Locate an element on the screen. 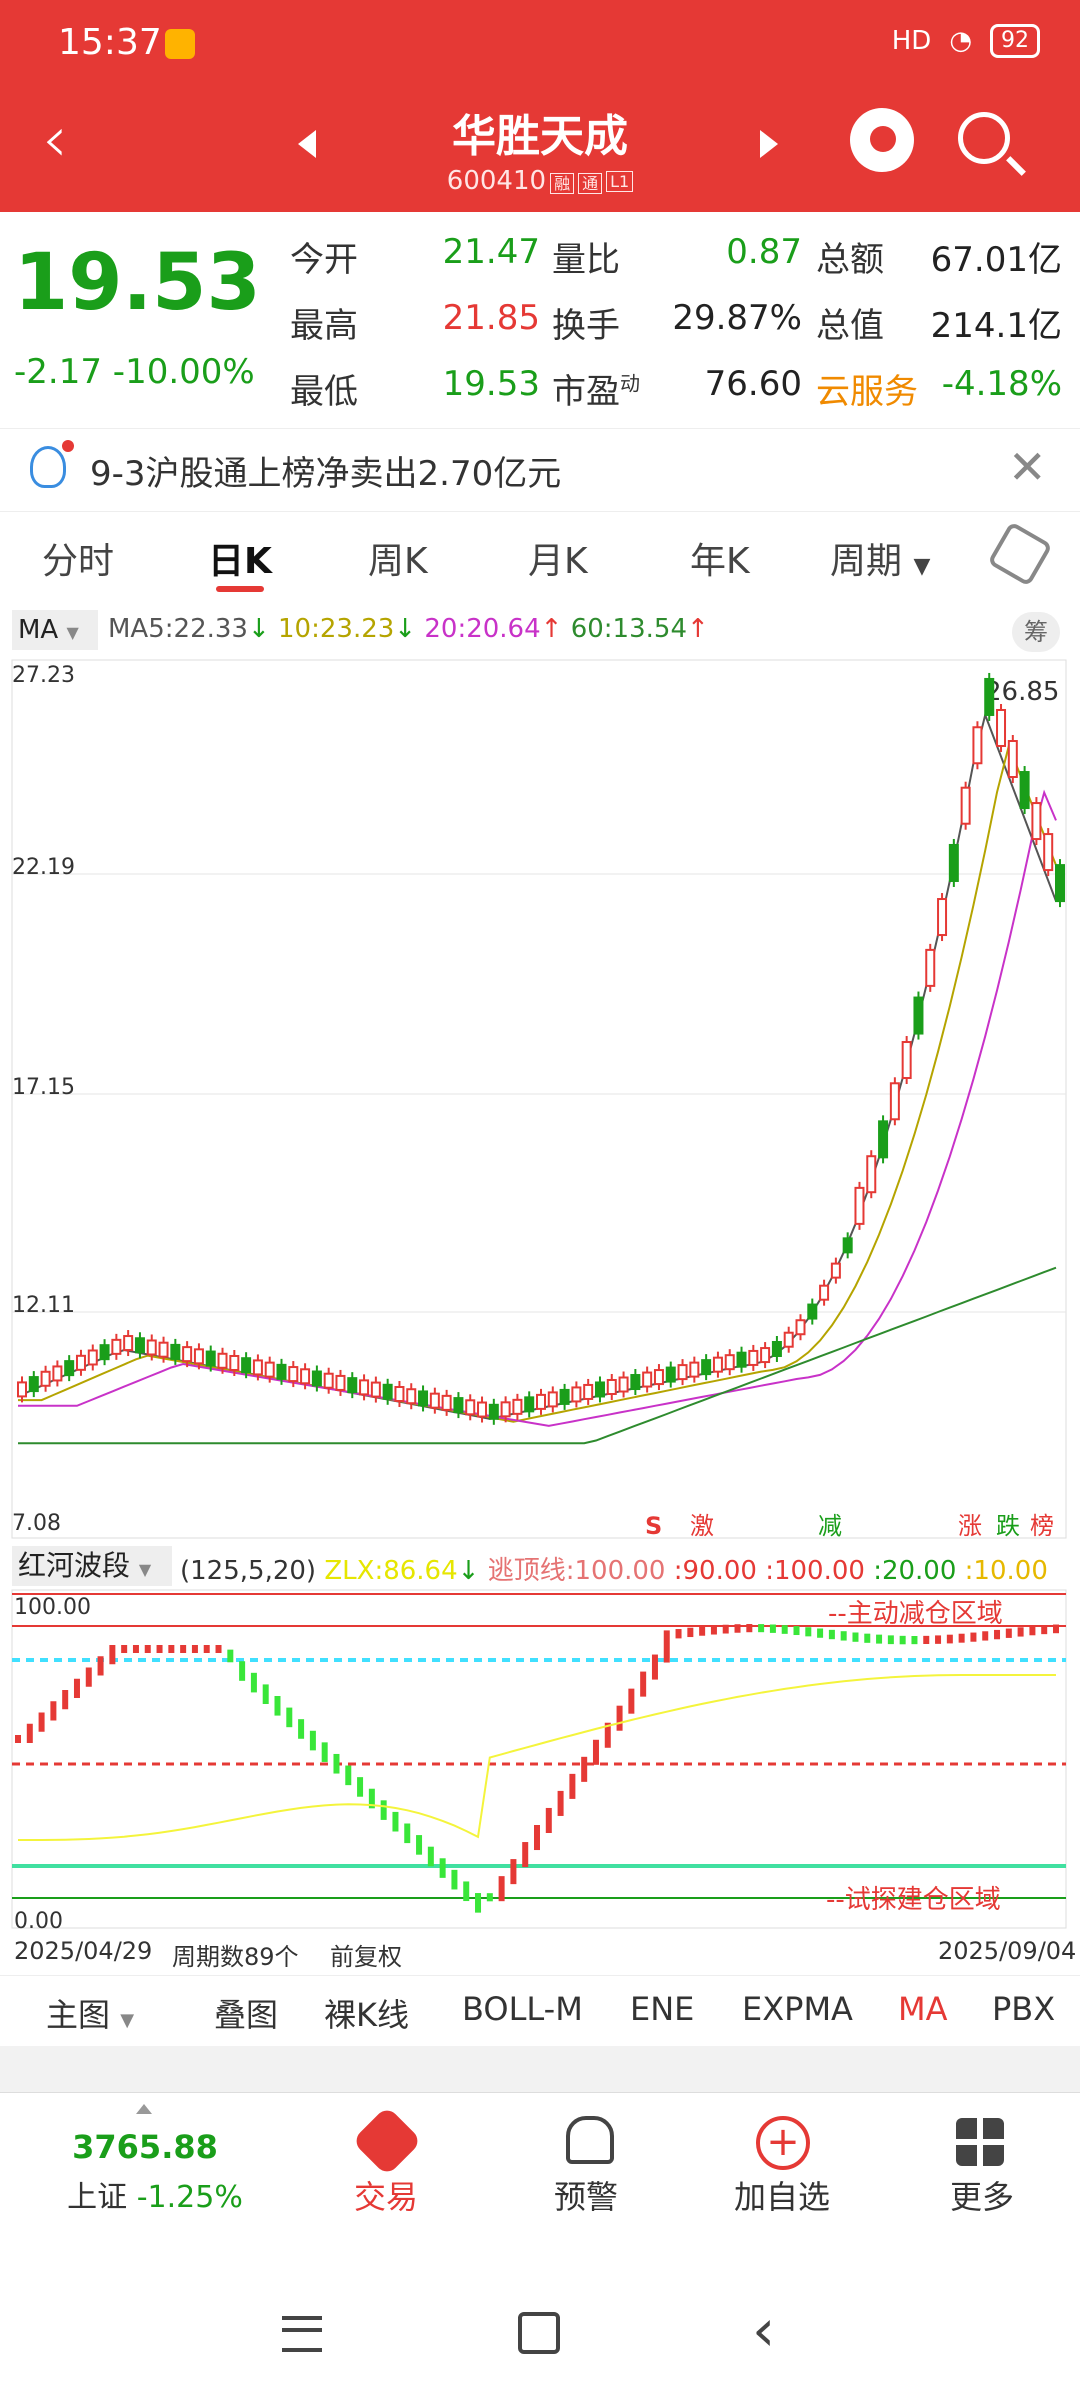 This screenshot has height=2400, width=1080. tool-main-label: 主图 is located at coordinates (78, 2015).